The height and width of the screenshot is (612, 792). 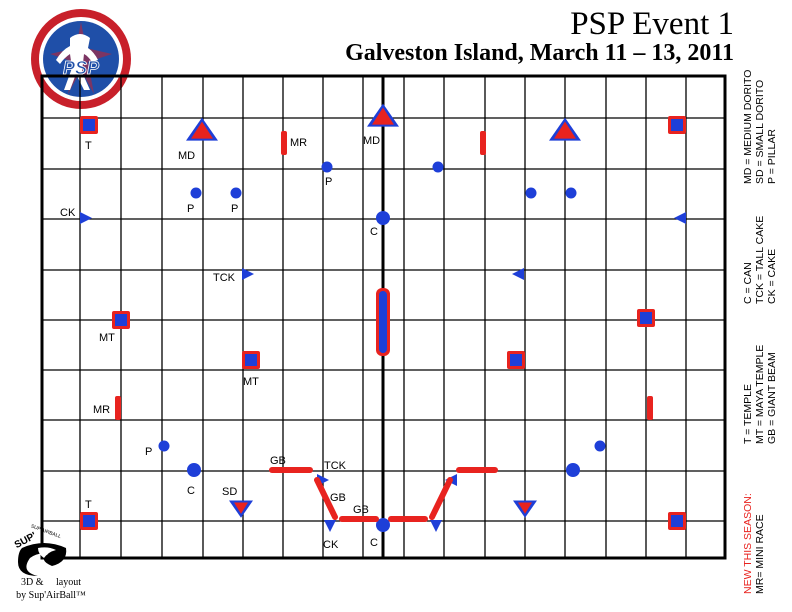 What do you see at coordinates (68, 582) in the screenshot?
I see `credit-line-1b: layout` at bounding box center [68, 582].